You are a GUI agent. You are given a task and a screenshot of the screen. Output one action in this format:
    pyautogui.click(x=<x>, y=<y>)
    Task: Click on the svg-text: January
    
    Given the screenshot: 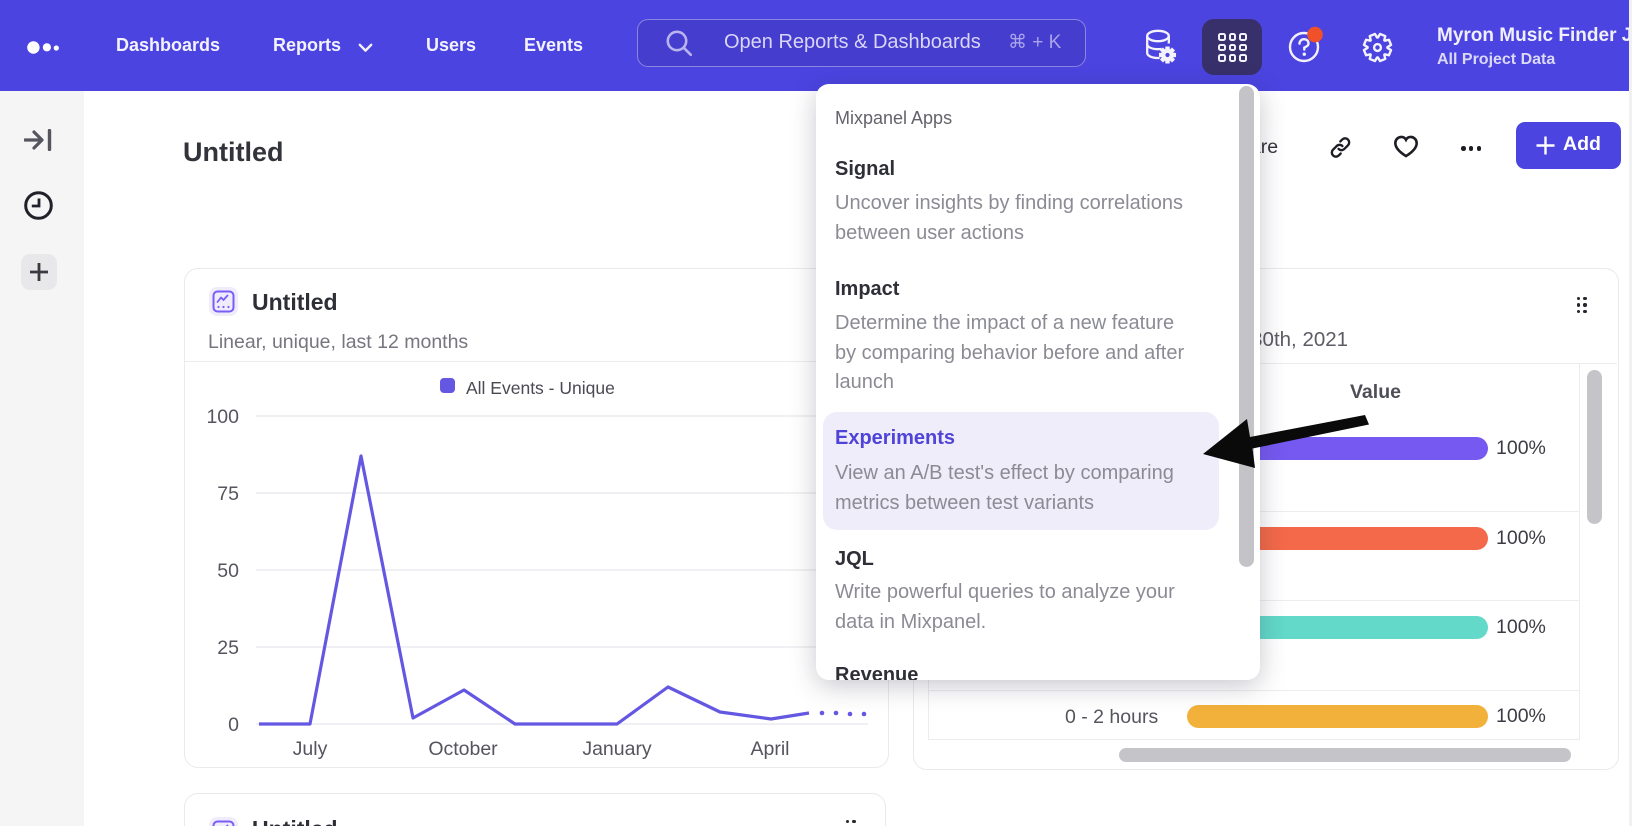 What is the action you would take?
    pyautogui.click(x=617, y=749)
    